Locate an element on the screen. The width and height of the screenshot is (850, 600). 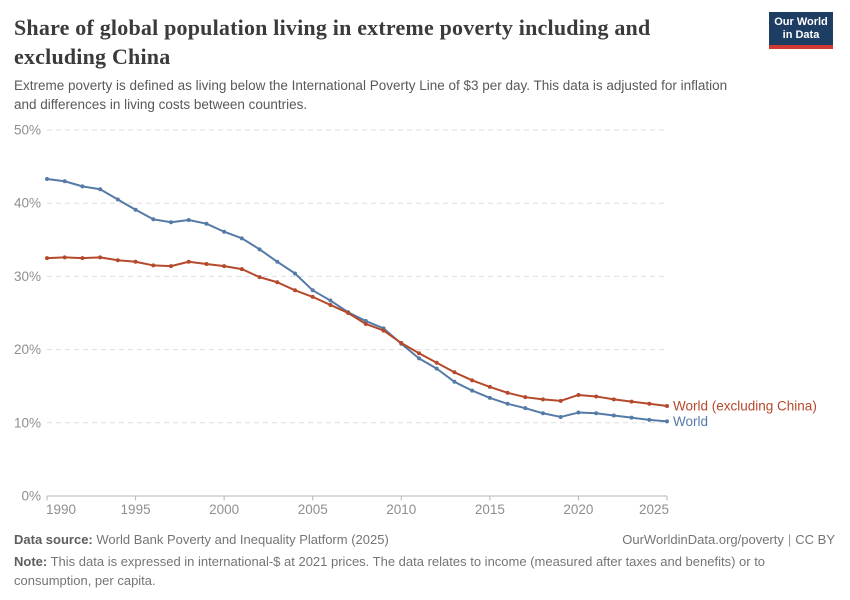
x-tick-label-1995: 1995 is located at coordinates (136, 509).